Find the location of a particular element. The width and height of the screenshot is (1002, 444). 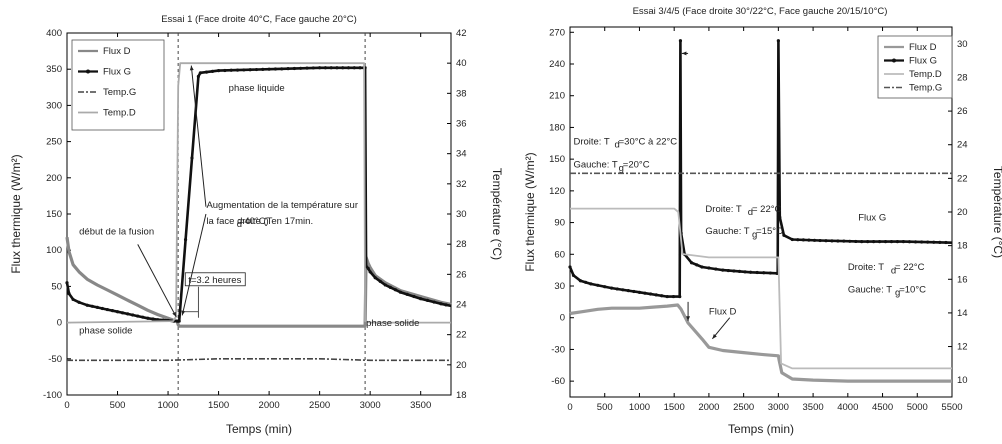

y-tick-label: 250 is located at coordinates (54, 142).